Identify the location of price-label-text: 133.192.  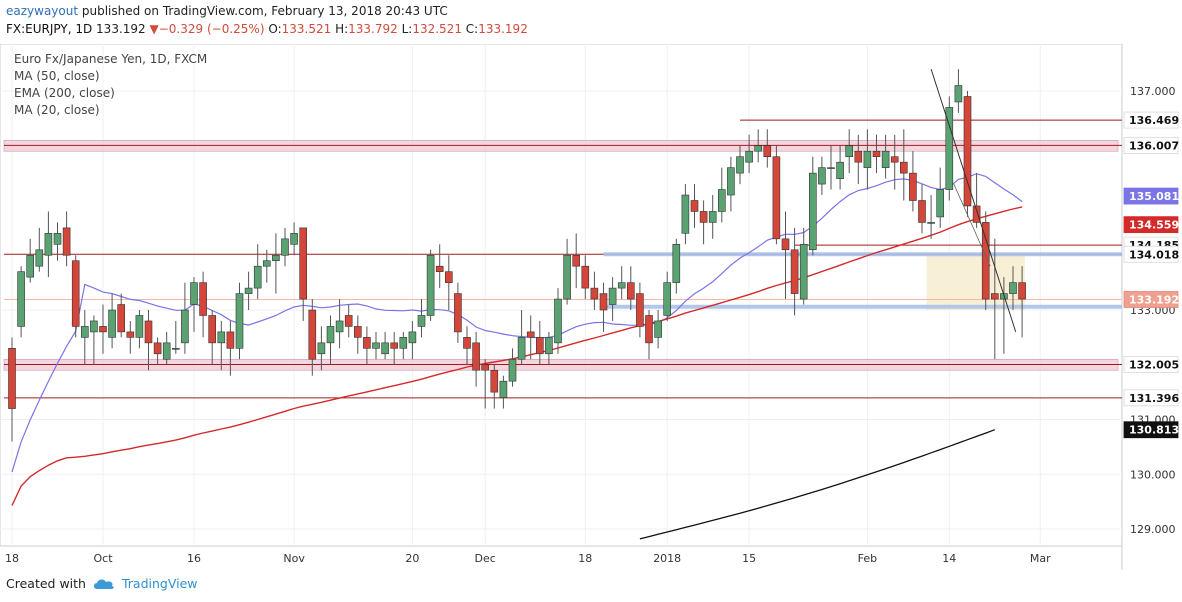
(1154, 299).